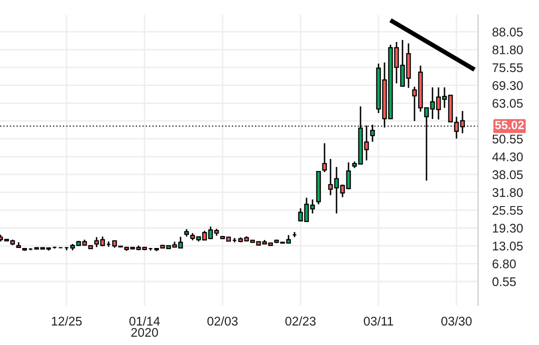  Describe the element at coordinates (67, 321) in the screenshot. I see `x-tick-label: 12/25` at that location.